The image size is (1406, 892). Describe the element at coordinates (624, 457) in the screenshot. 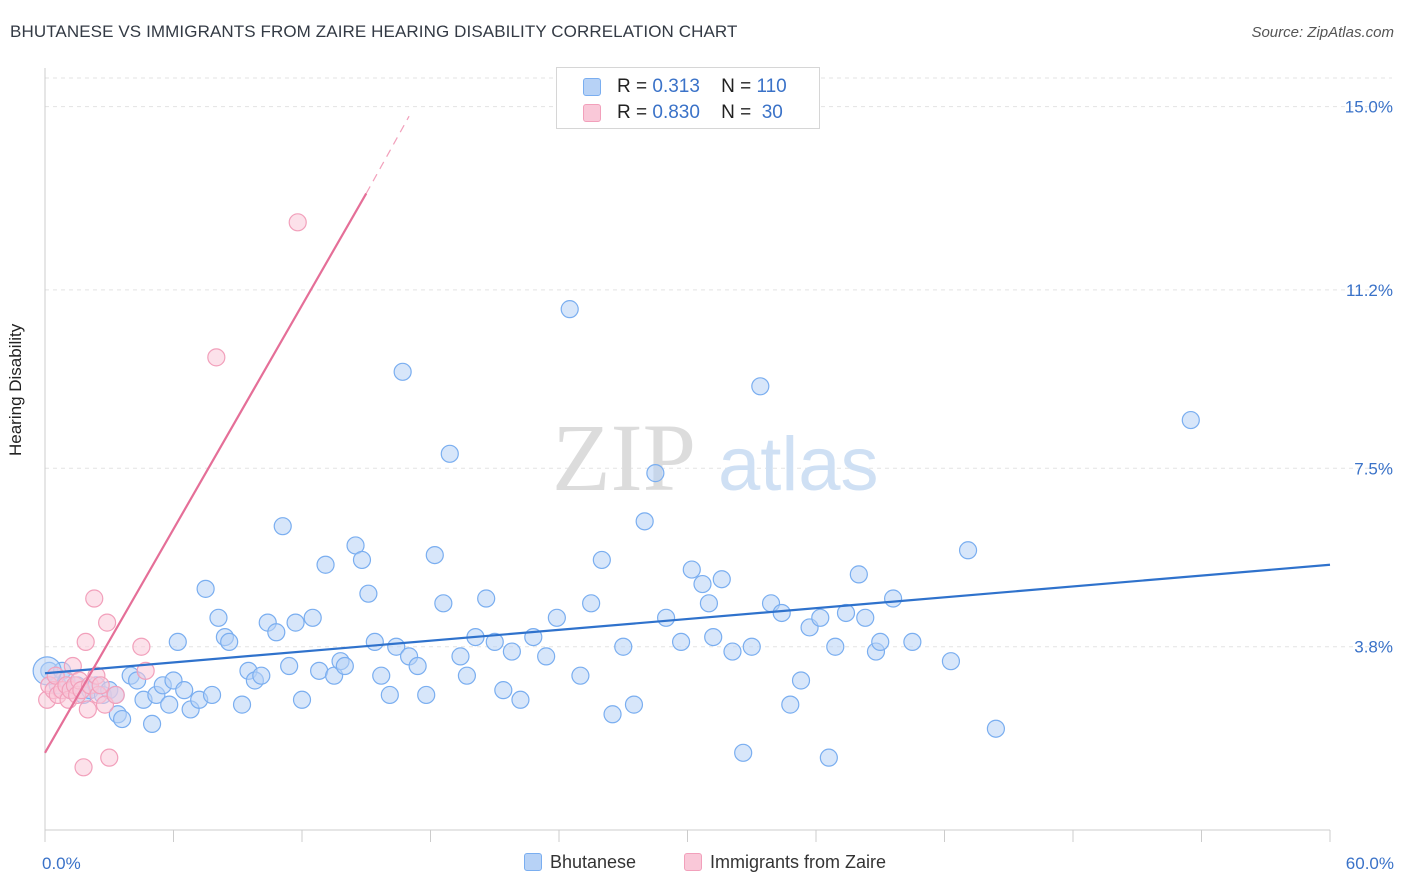

I see `watermark-zip: ZIP` at that location.